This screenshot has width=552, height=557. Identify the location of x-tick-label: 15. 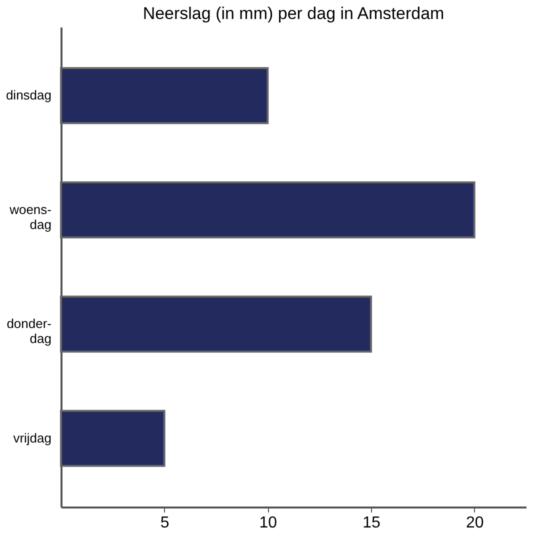
(371, 523).